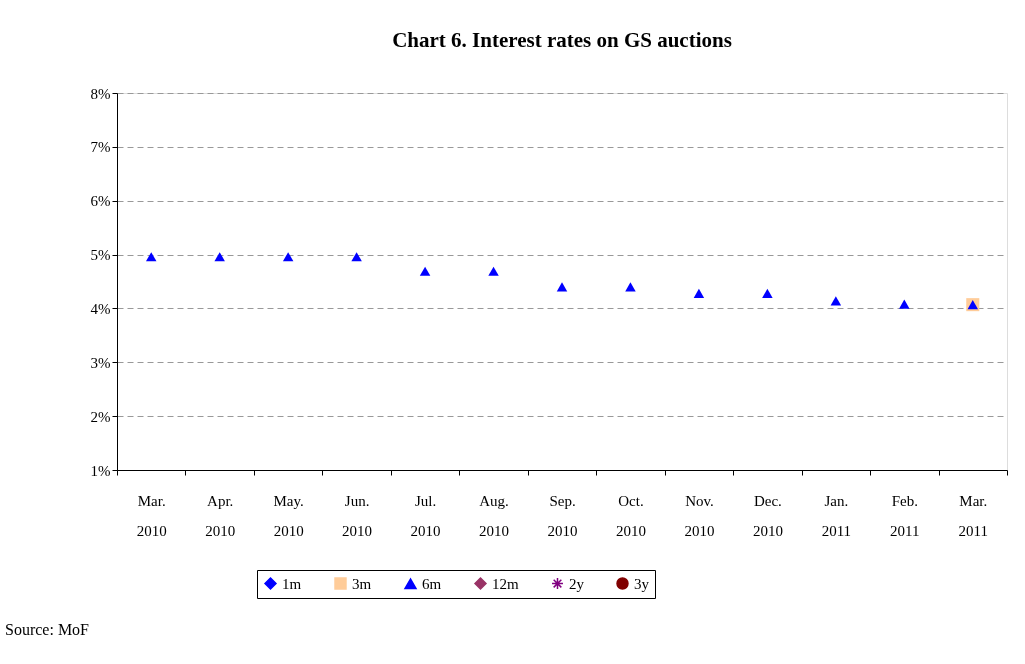 This screenshot has width=1025, height=664. What do you see at coordinates (362, 583) in the screenshot?
I see `legend-label: 3m` at bounding box center [362, 583].